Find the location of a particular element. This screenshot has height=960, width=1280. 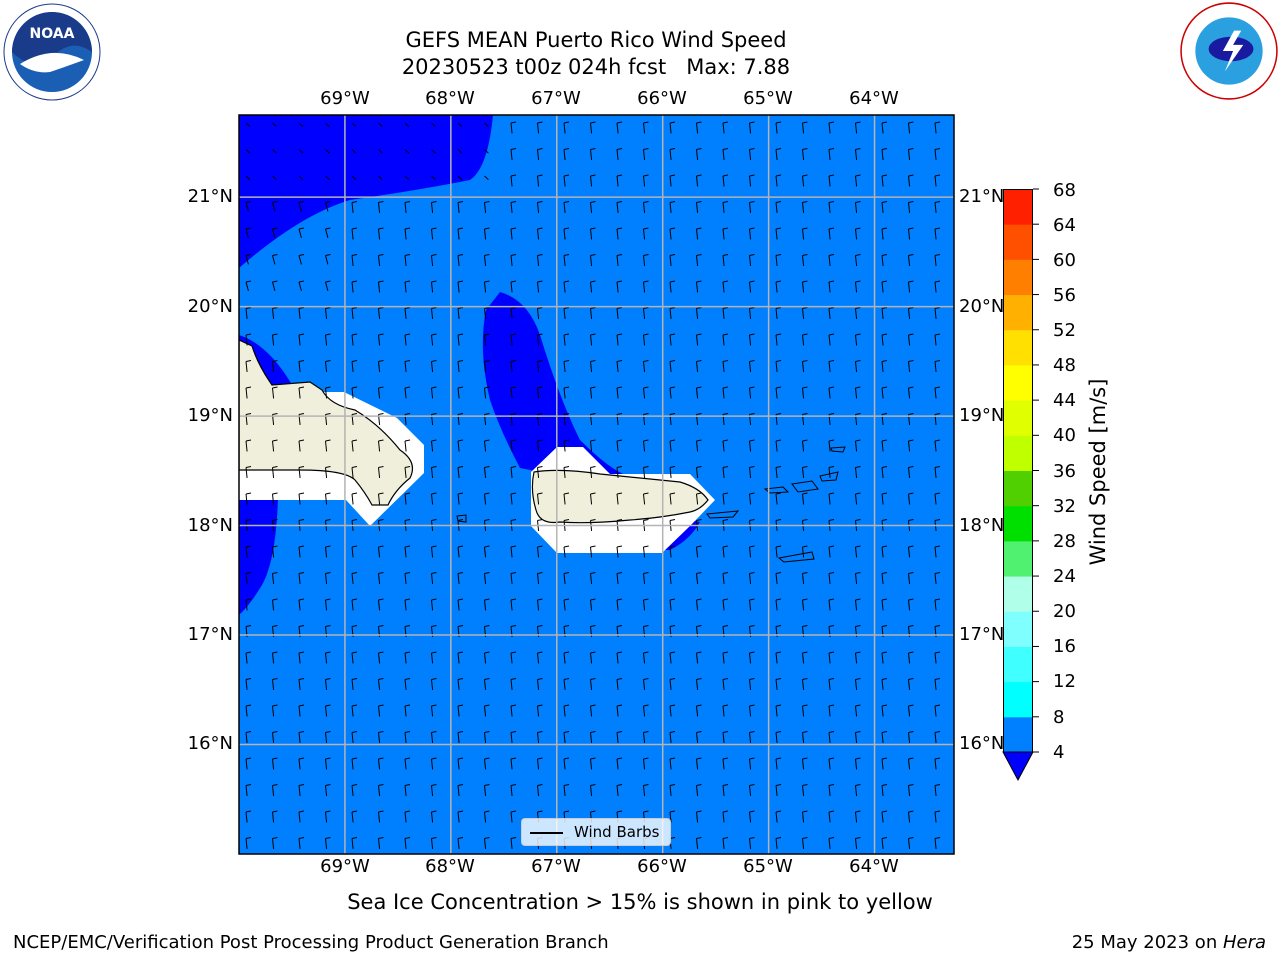

lat-label-left: 20°N is located at coordinates (210, 306).